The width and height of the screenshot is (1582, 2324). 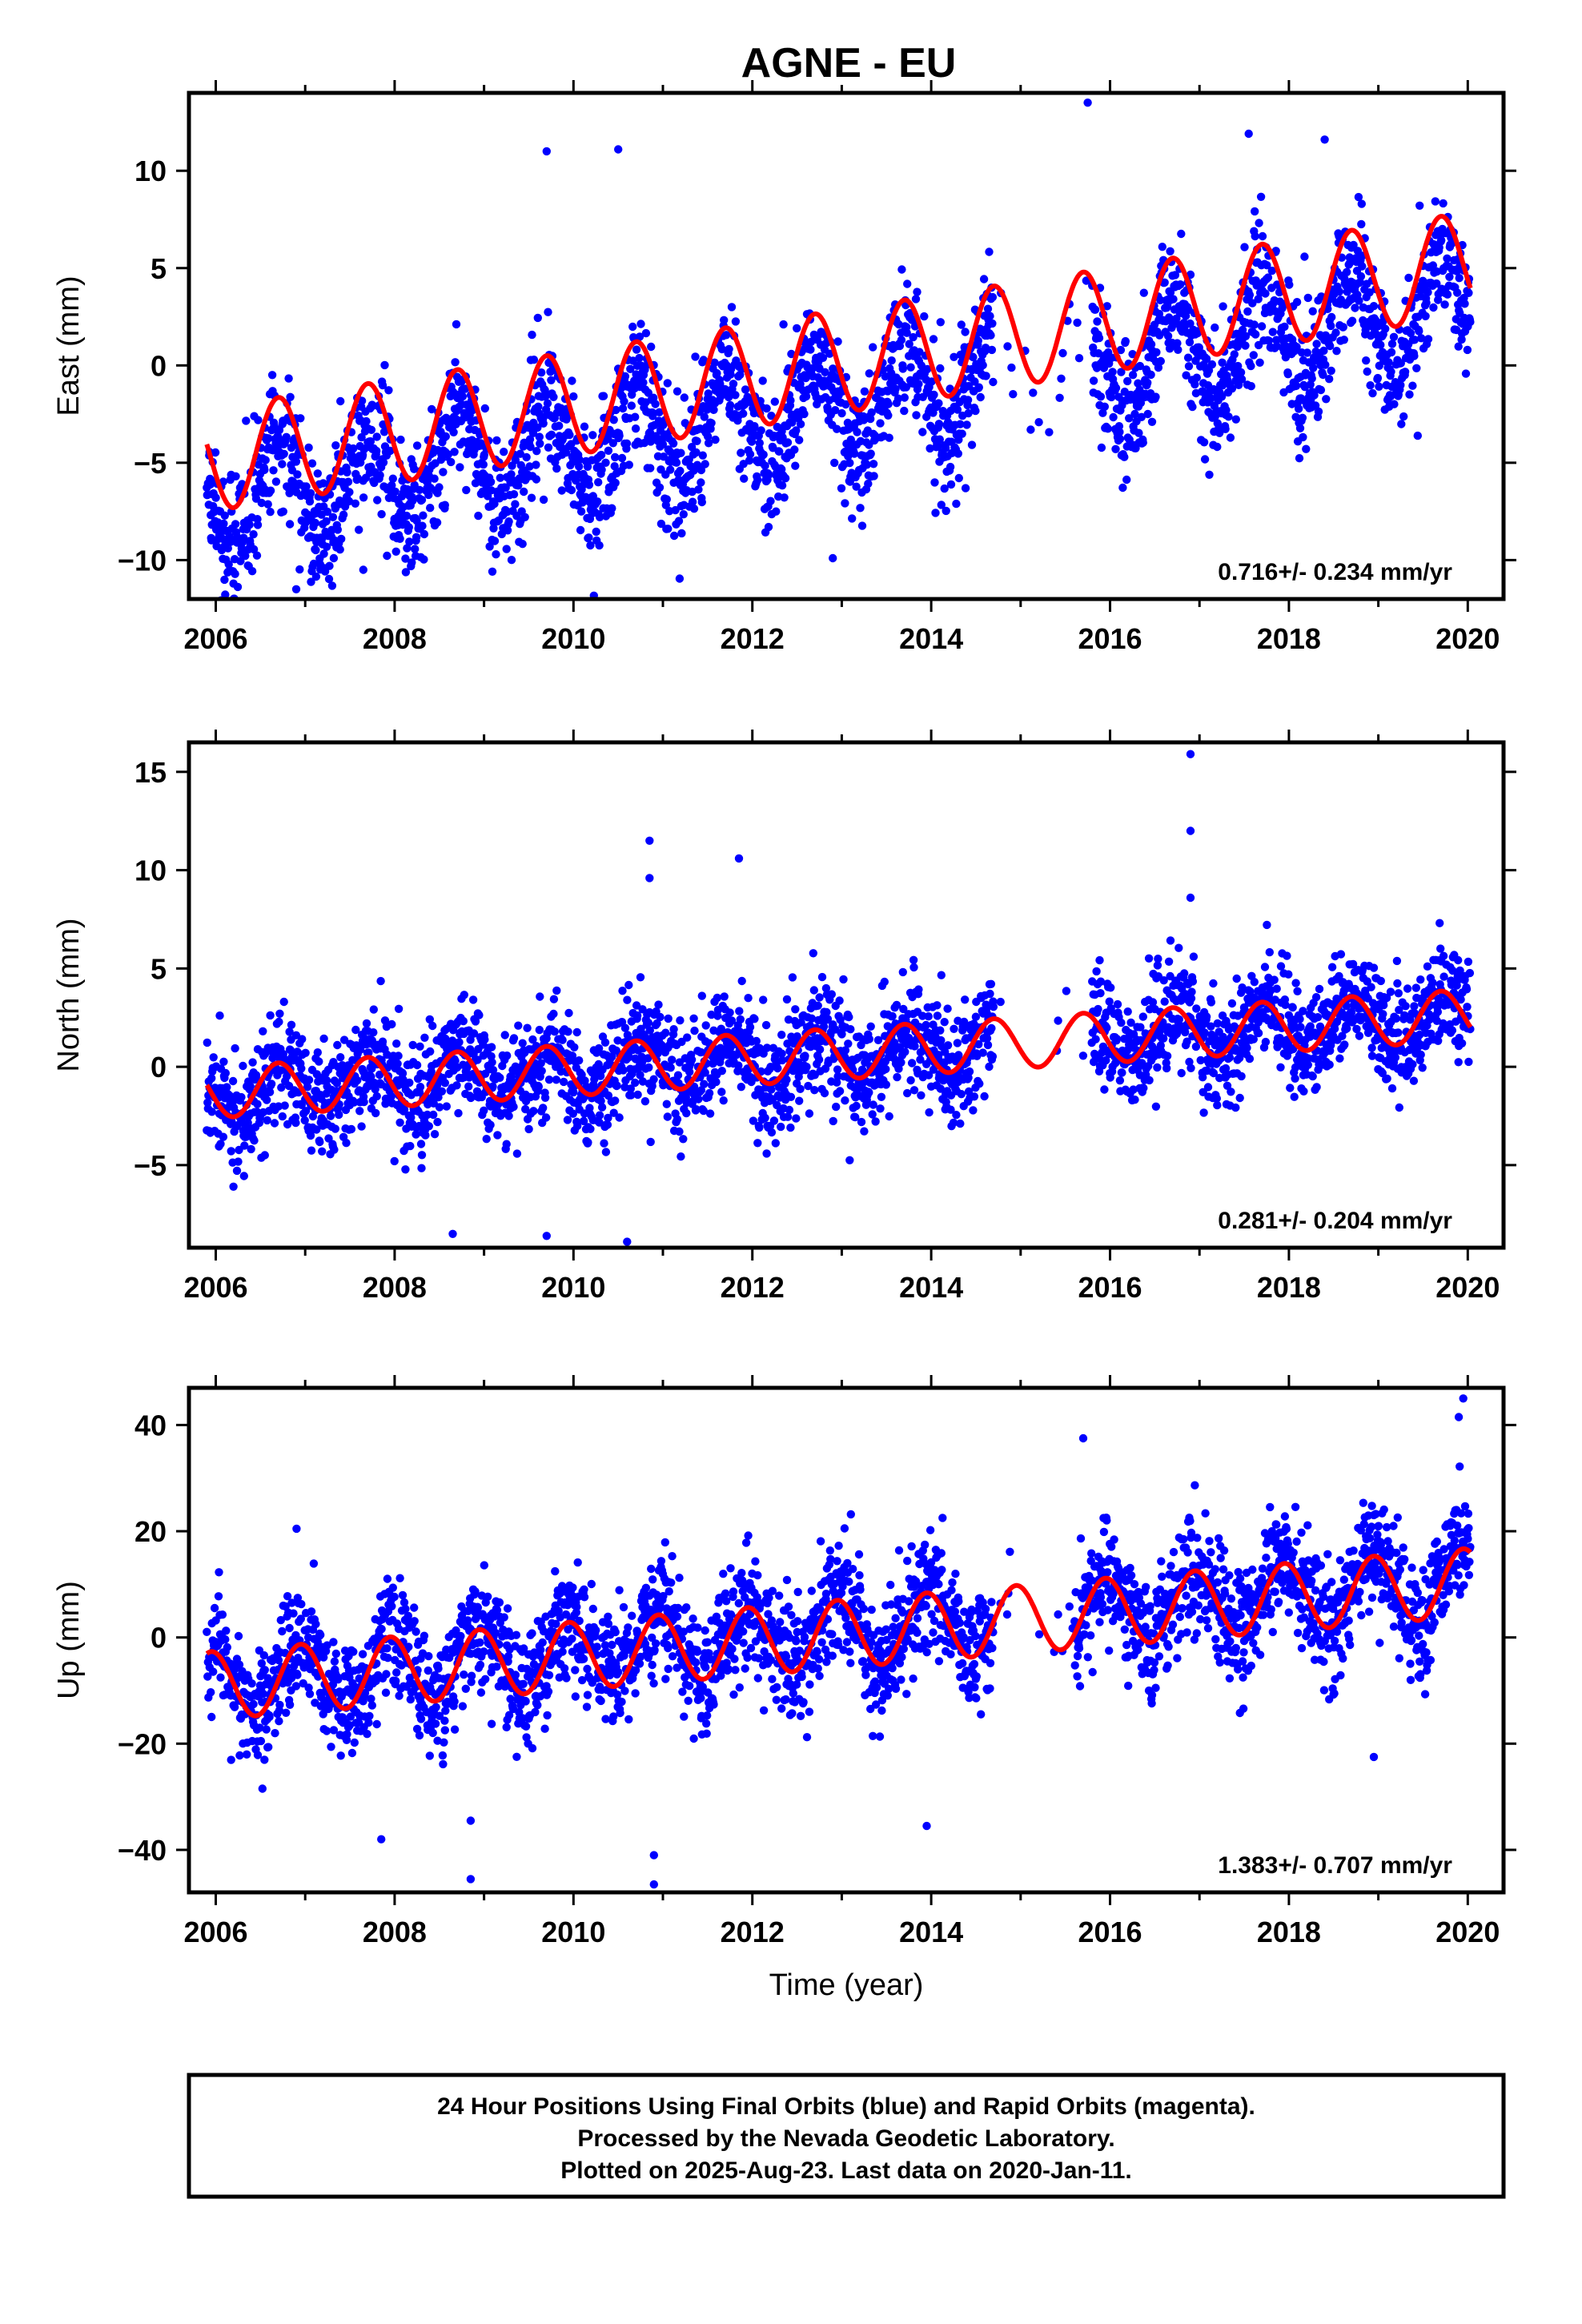 I want to click on east-y-tick-label: 5, so click(x=159, y=268).